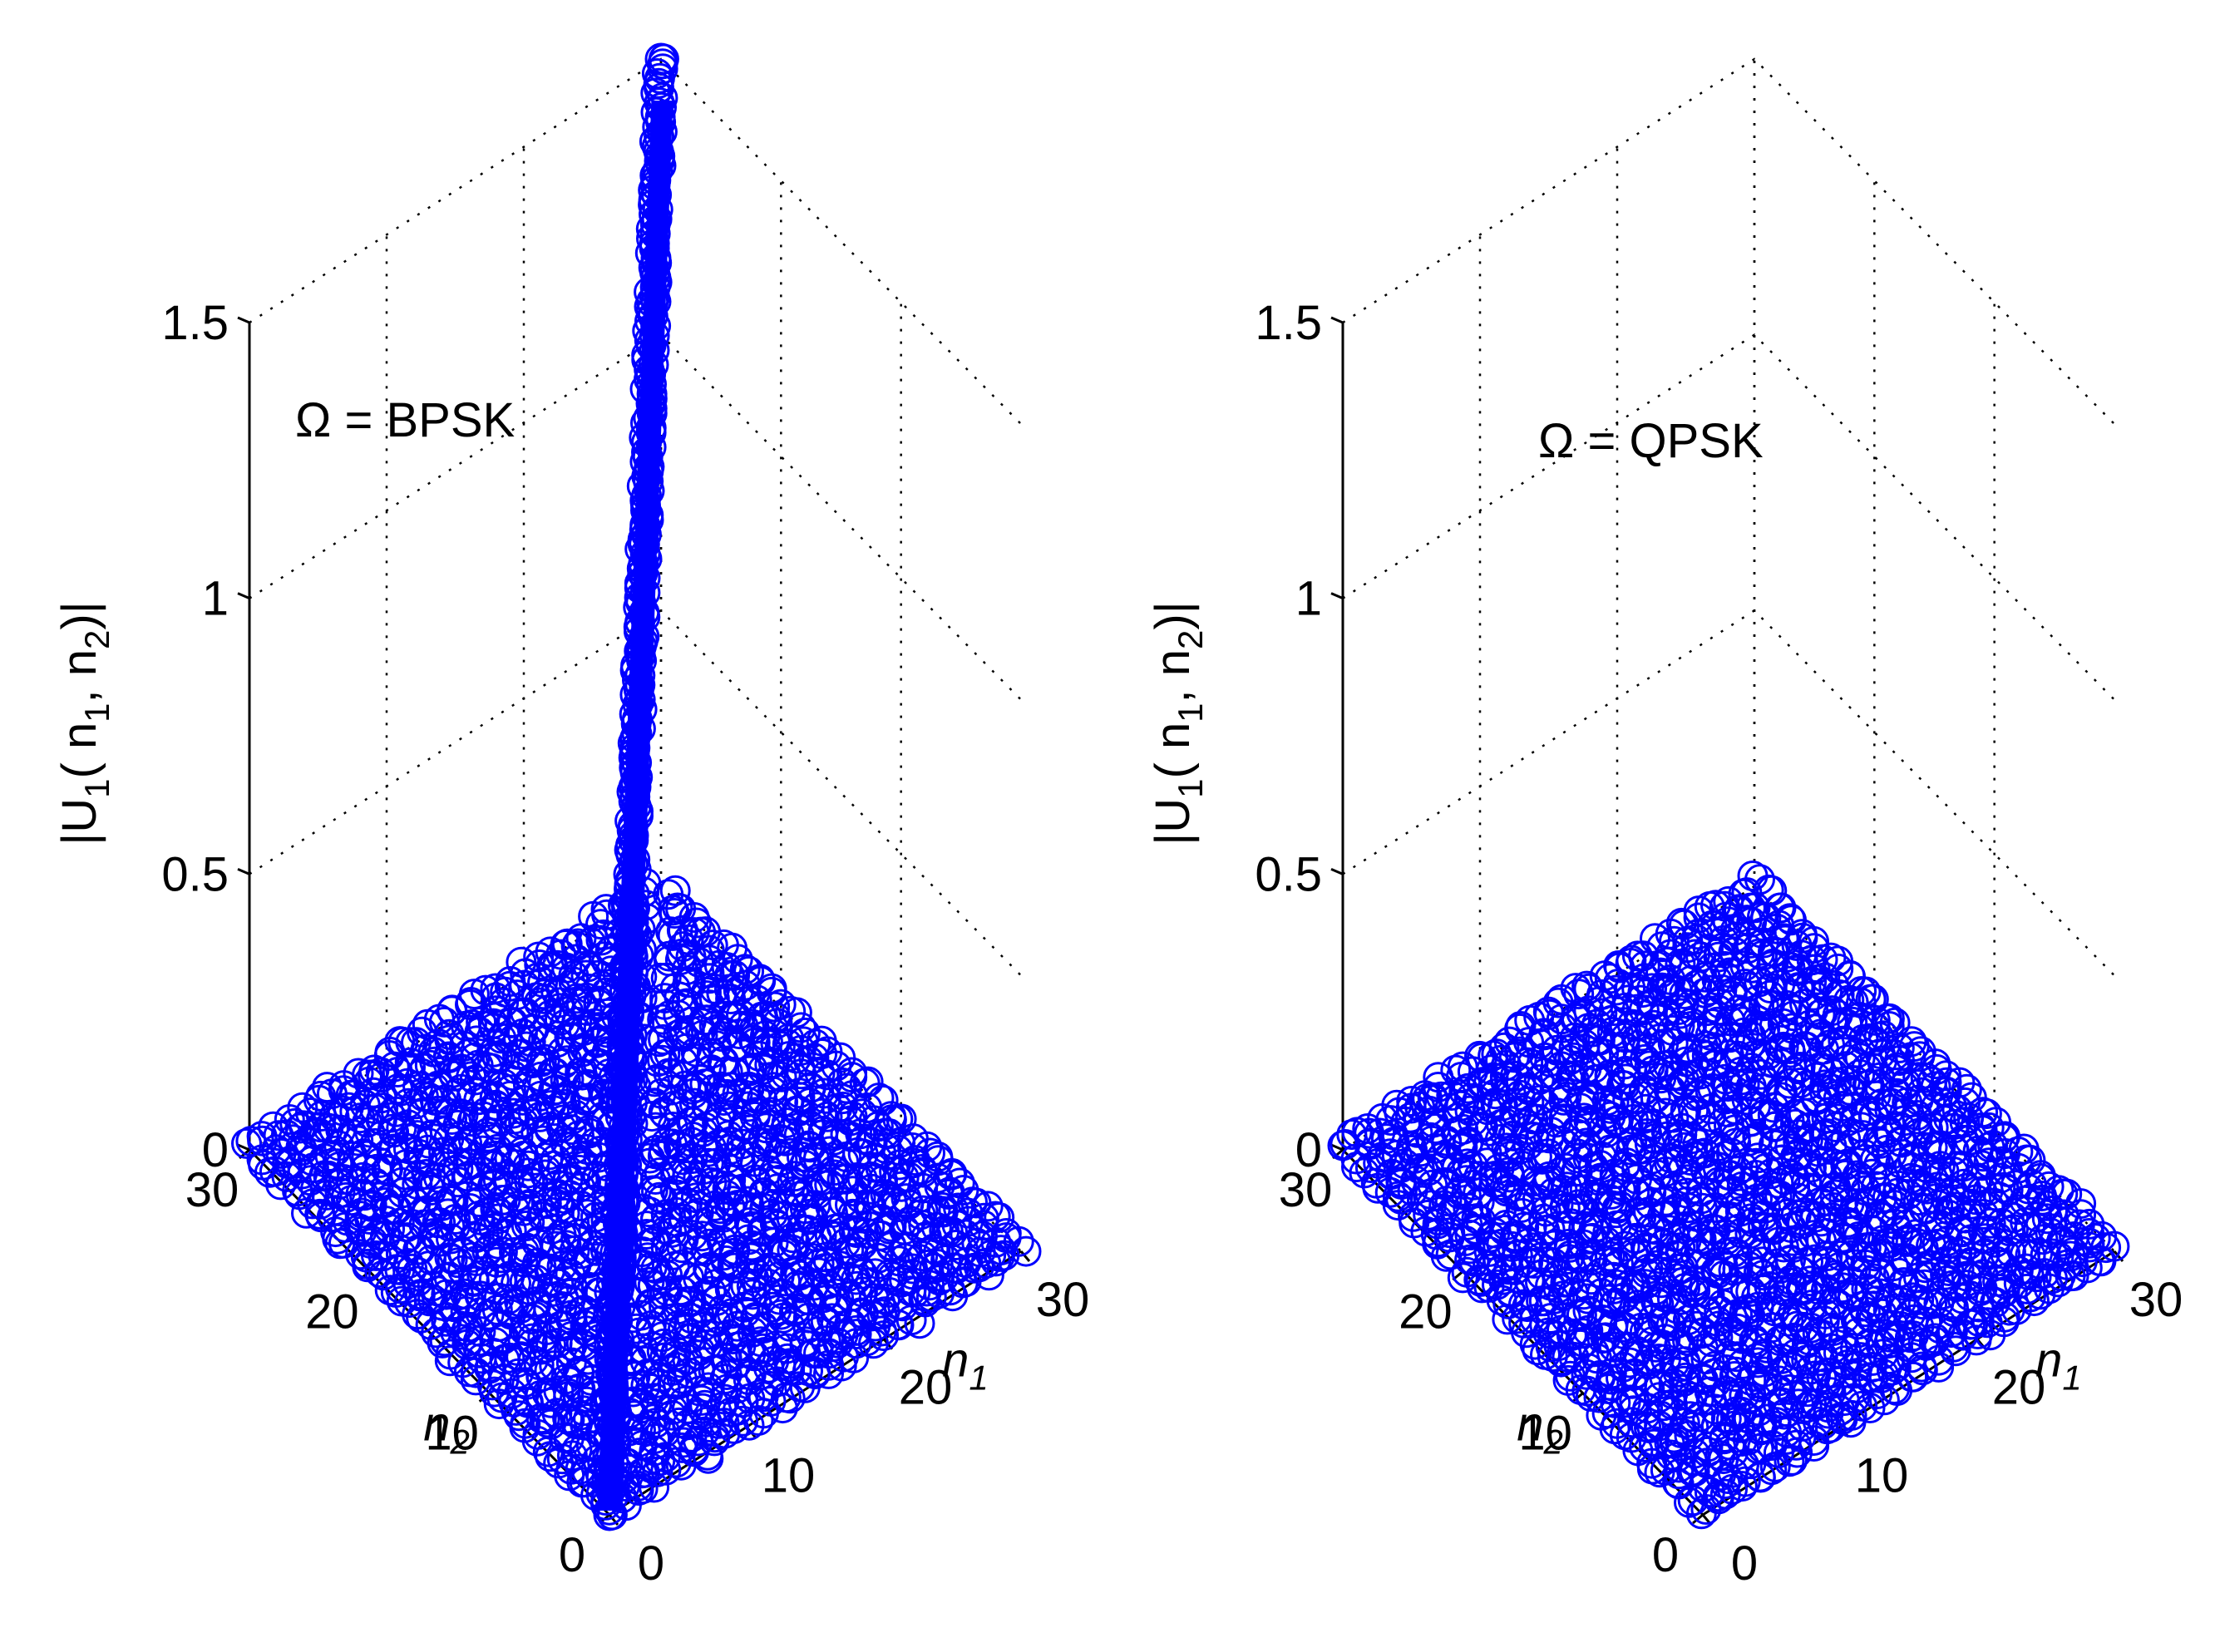 This screenshot has height=1652, width=2220. I want to click on n2-tick-label: 20, so click(1426, 1312).